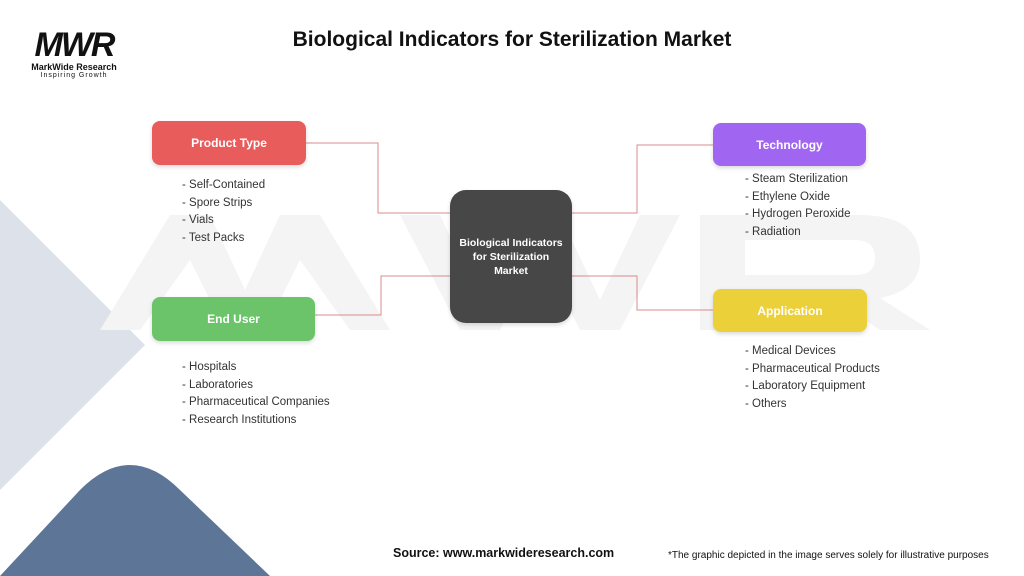 This screenshot has width=1024, height=576. Describe the element at coordinates (788, 196) in the screenshot. I see `list-item: - Ethylene Oxide` at that location.